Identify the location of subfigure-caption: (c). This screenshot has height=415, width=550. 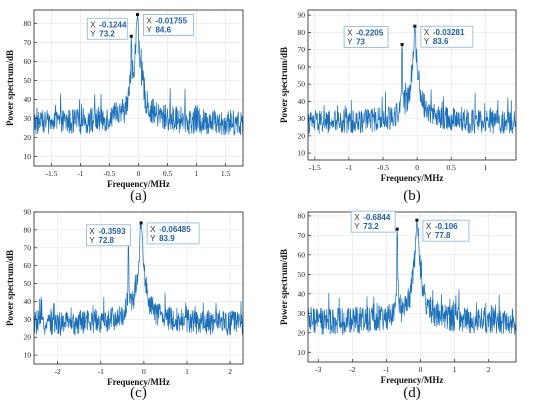
(138, 393).